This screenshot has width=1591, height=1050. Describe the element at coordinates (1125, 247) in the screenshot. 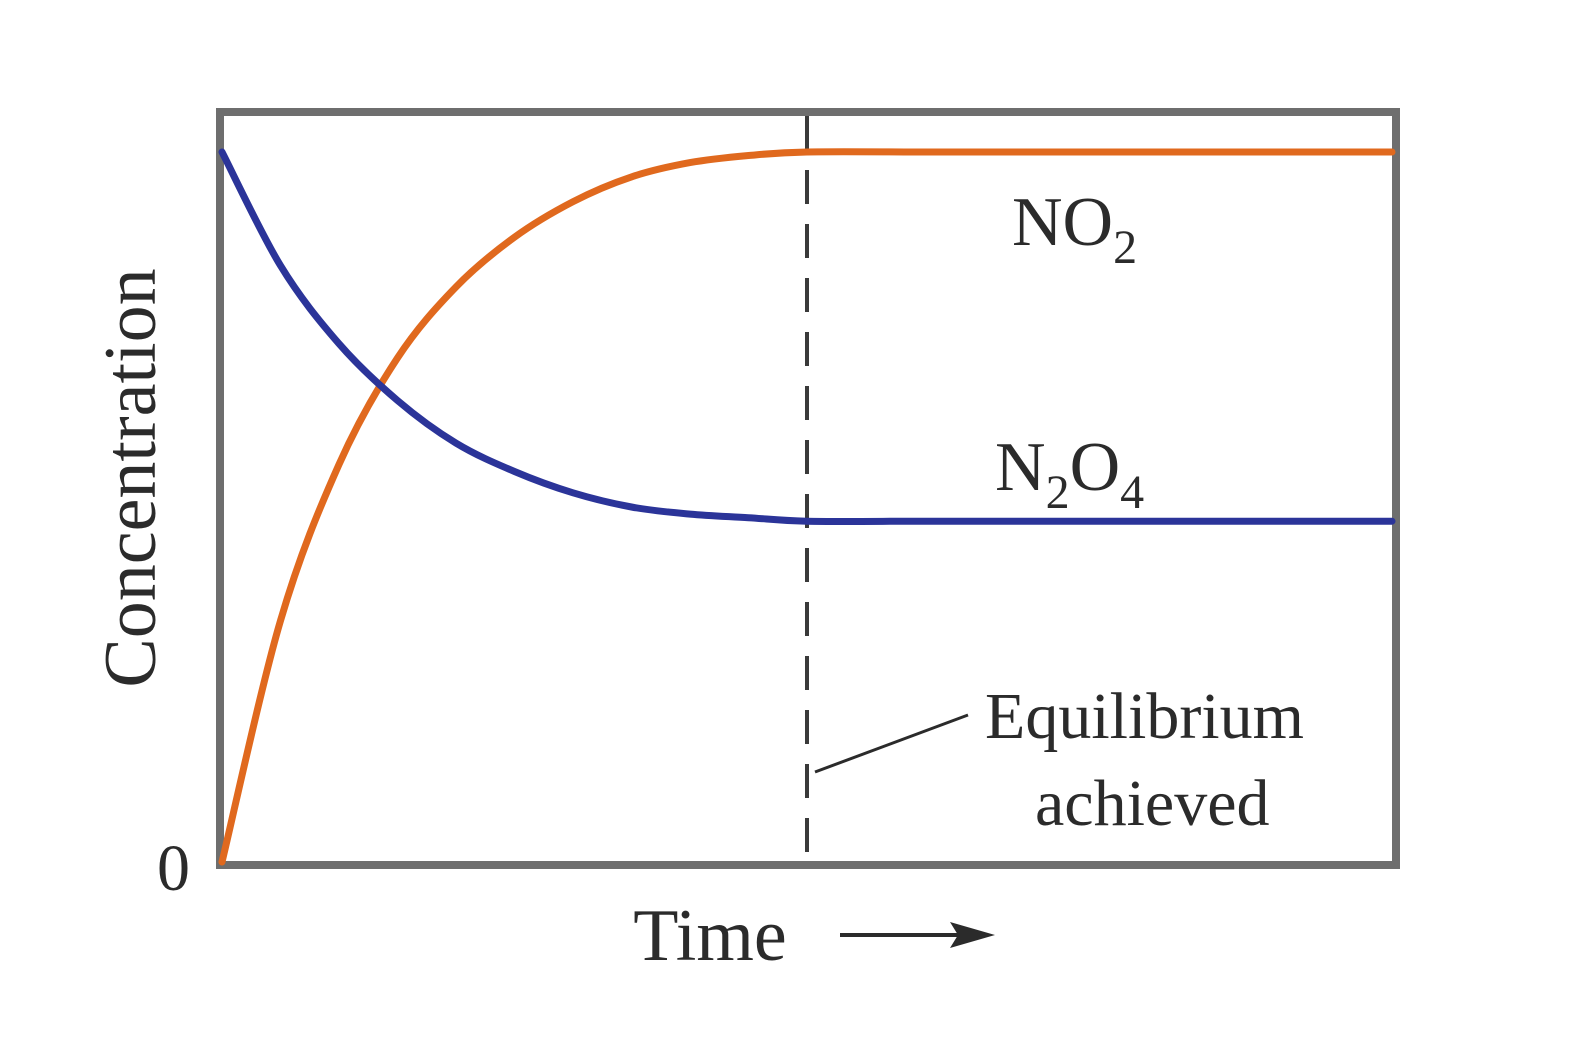

I see `no2-label-sub: 2` at that location.